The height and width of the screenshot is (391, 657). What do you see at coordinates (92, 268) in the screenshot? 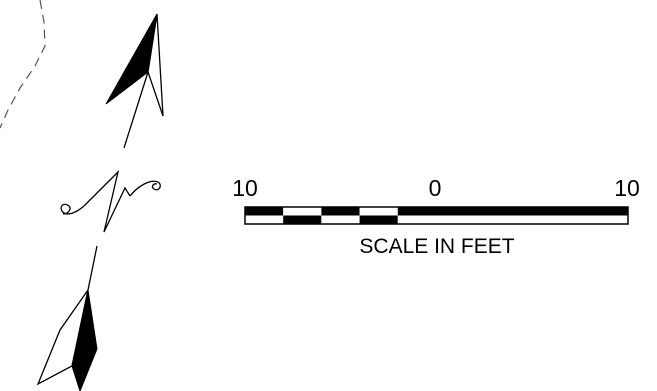
I see `tail-shaft` at bounding box center [92, 268].